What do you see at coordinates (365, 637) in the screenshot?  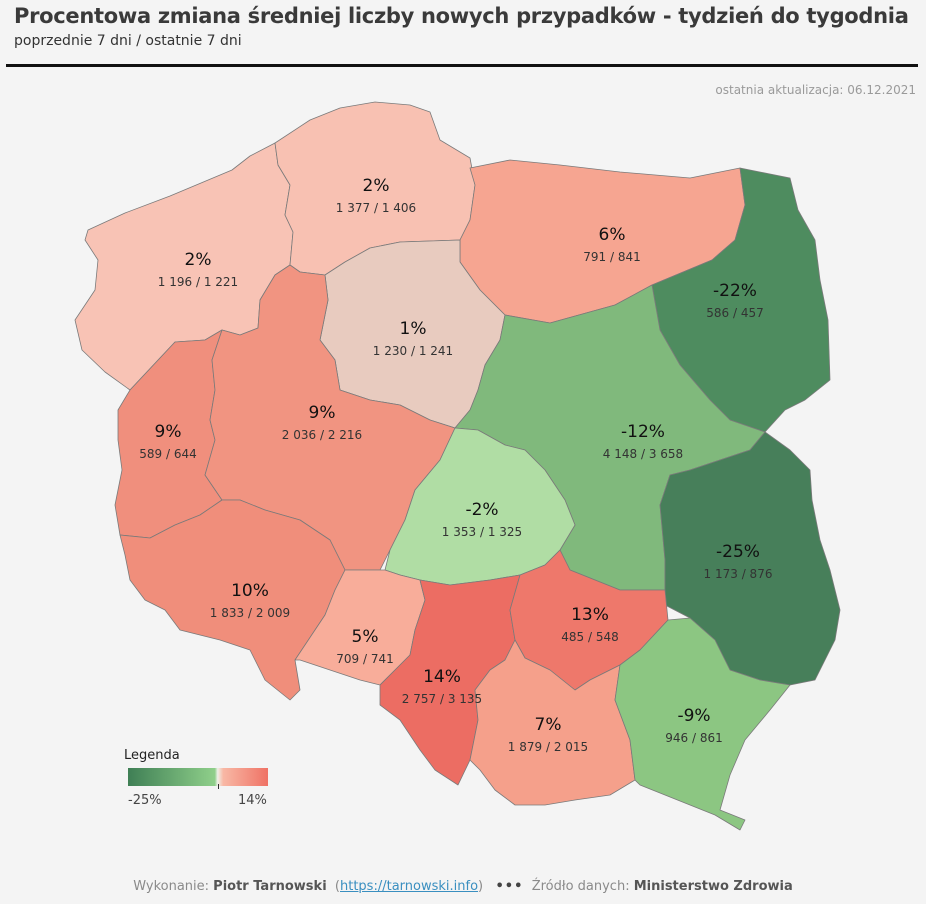 I see `region-pct-label: 5%` at bounding box center [365, 637].